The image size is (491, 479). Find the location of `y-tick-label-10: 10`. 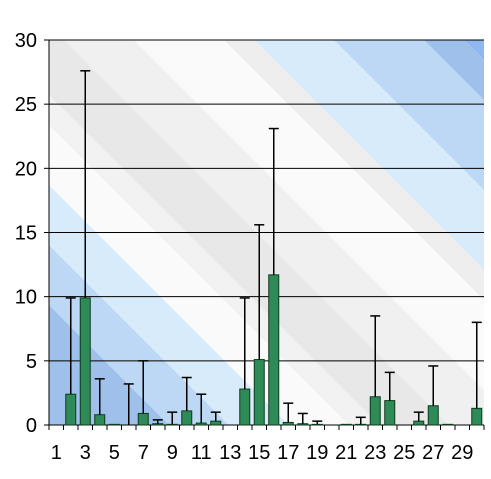

y-tick-label-10: 10 is located at coordinates (26, 298).